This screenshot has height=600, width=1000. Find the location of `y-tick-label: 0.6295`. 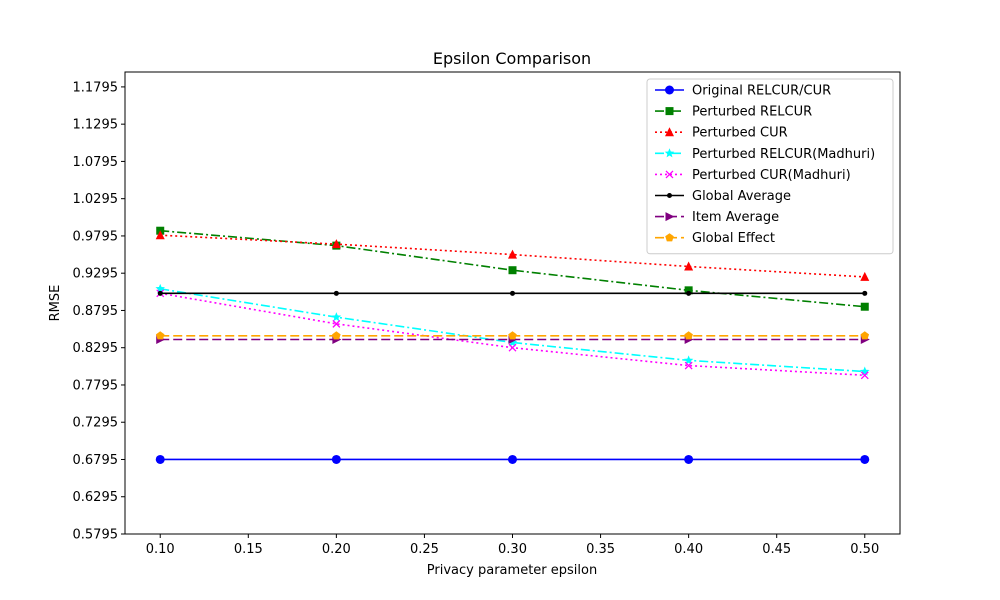

y-tick-label: 0.6295 is located at coordinates (96, 497).